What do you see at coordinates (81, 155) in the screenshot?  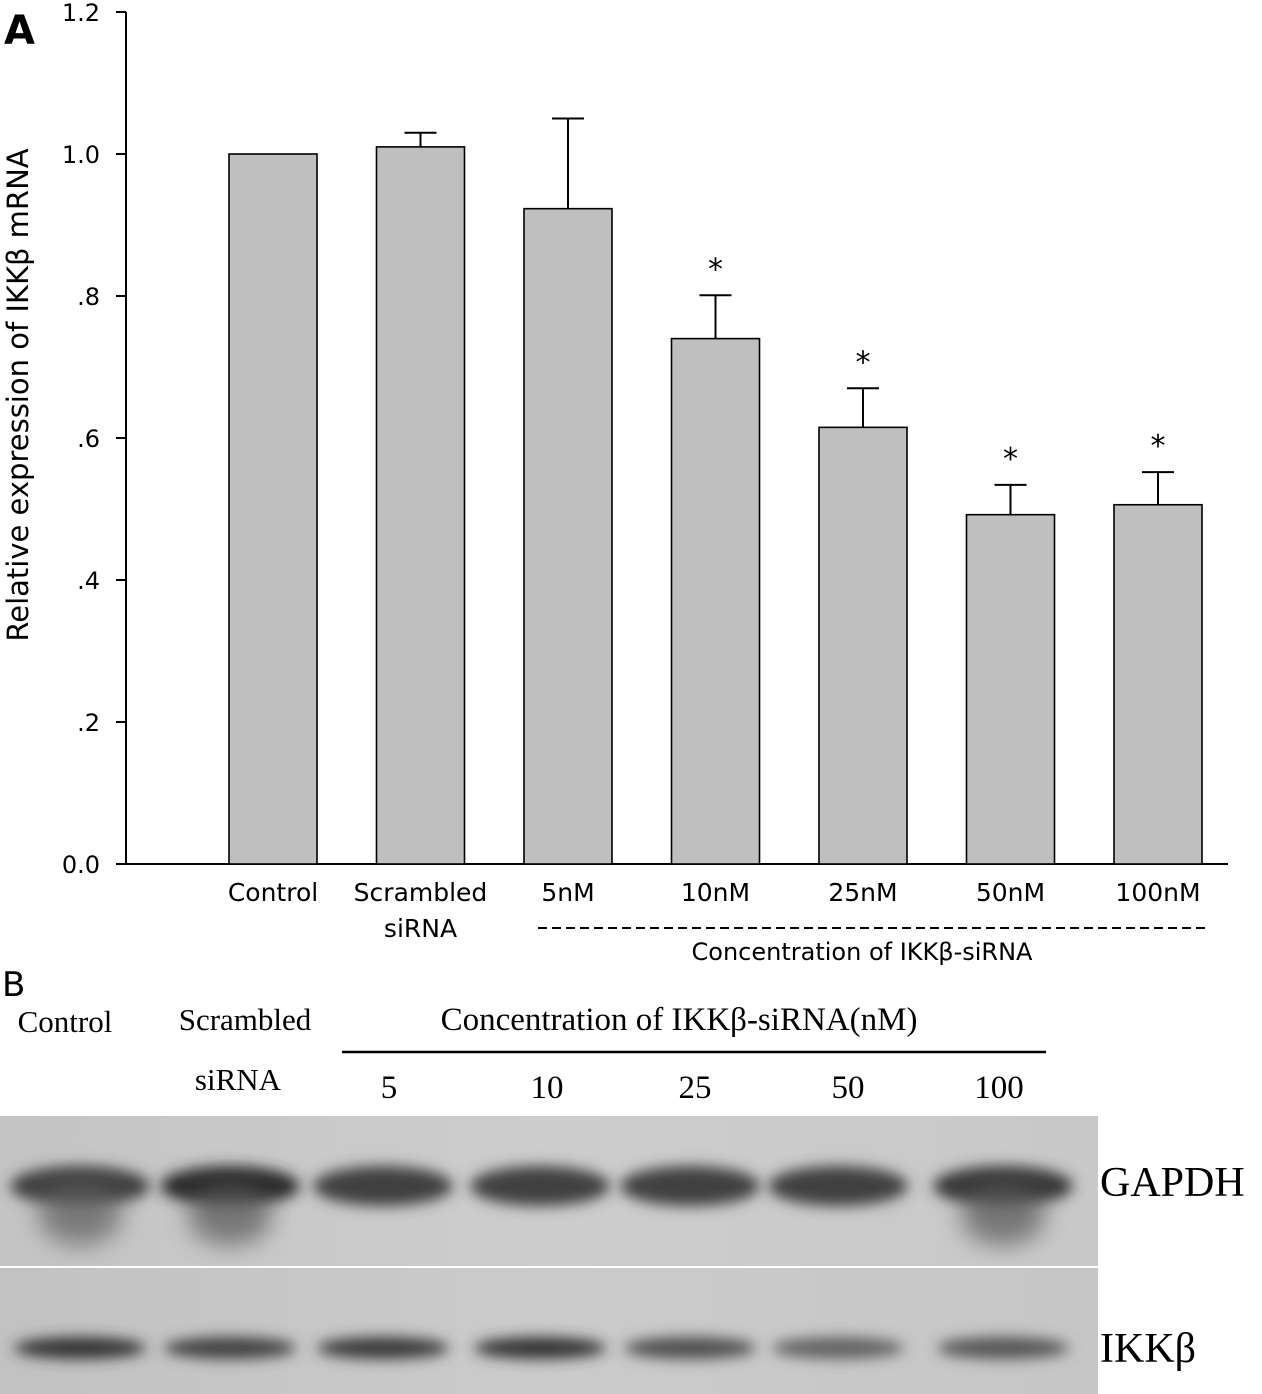 I see `y-tick-label: 1.0` at bounding box center [81, 155].